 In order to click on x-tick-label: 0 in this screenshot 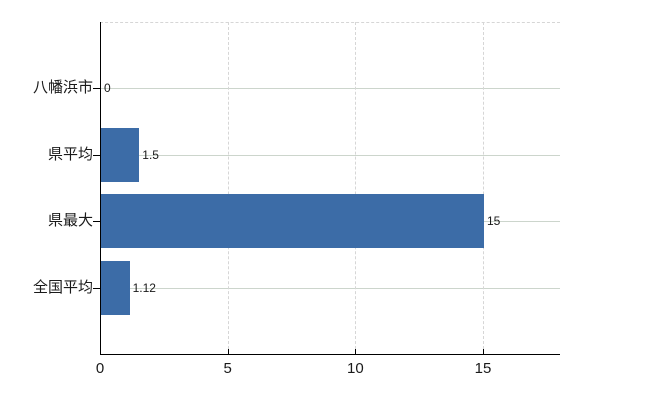, I will do `click(100, 368)`.